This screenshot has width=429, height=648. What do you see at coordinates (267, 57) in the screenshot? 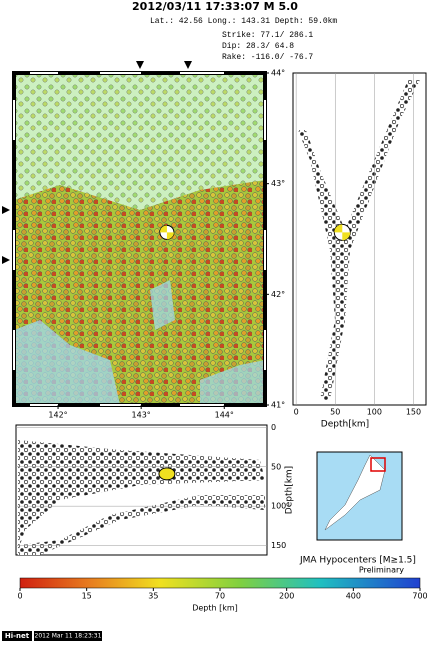
I see `rake: Rake: -116.0/ -76.7` at bounding box center [267, 57].